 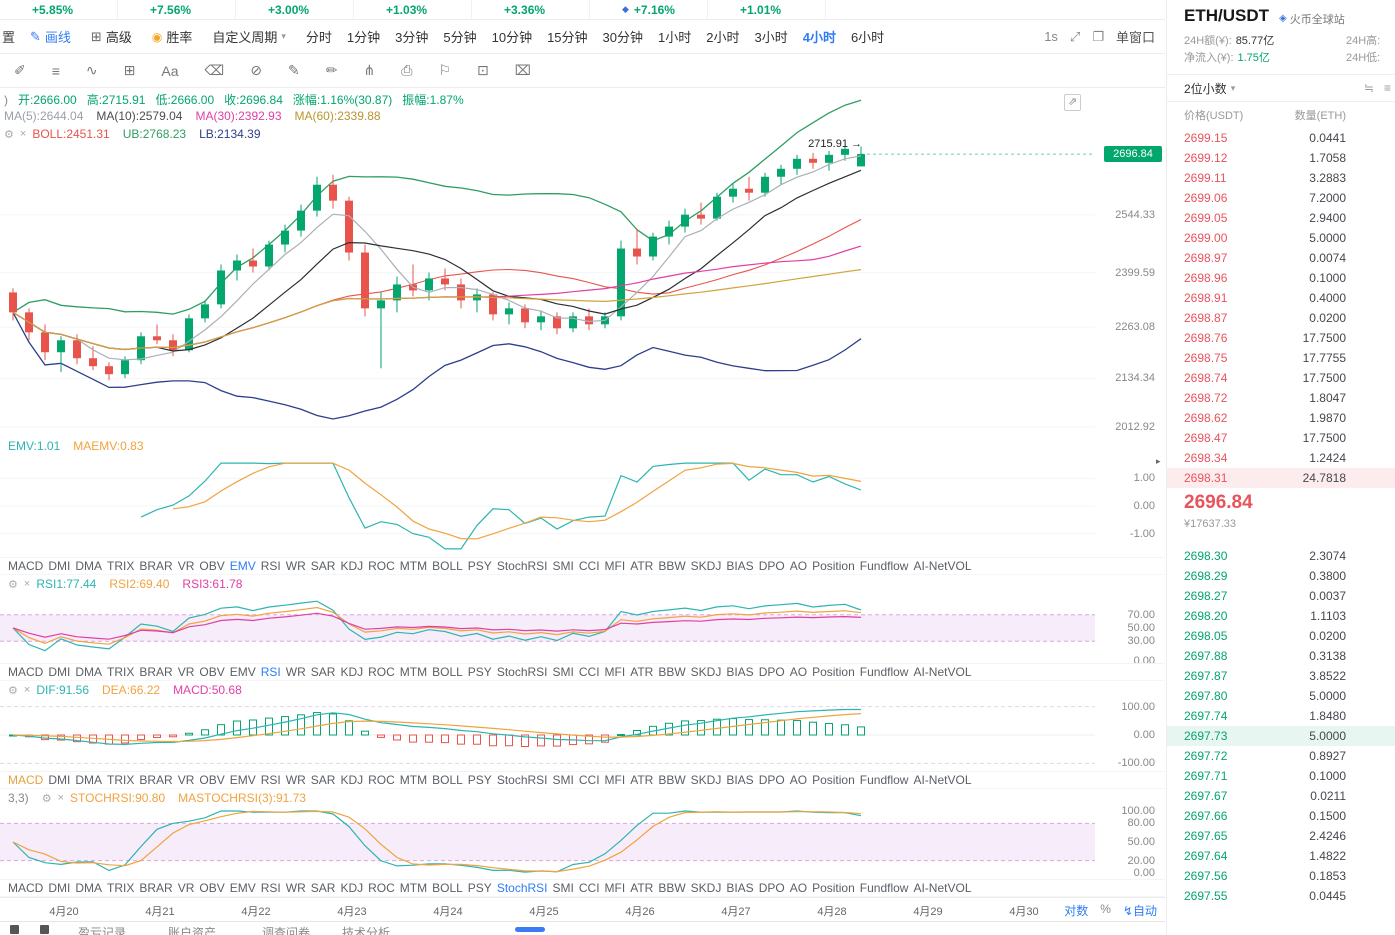 I want to click on pencil-tool-icon: ✎, so click(x=294, y=70).